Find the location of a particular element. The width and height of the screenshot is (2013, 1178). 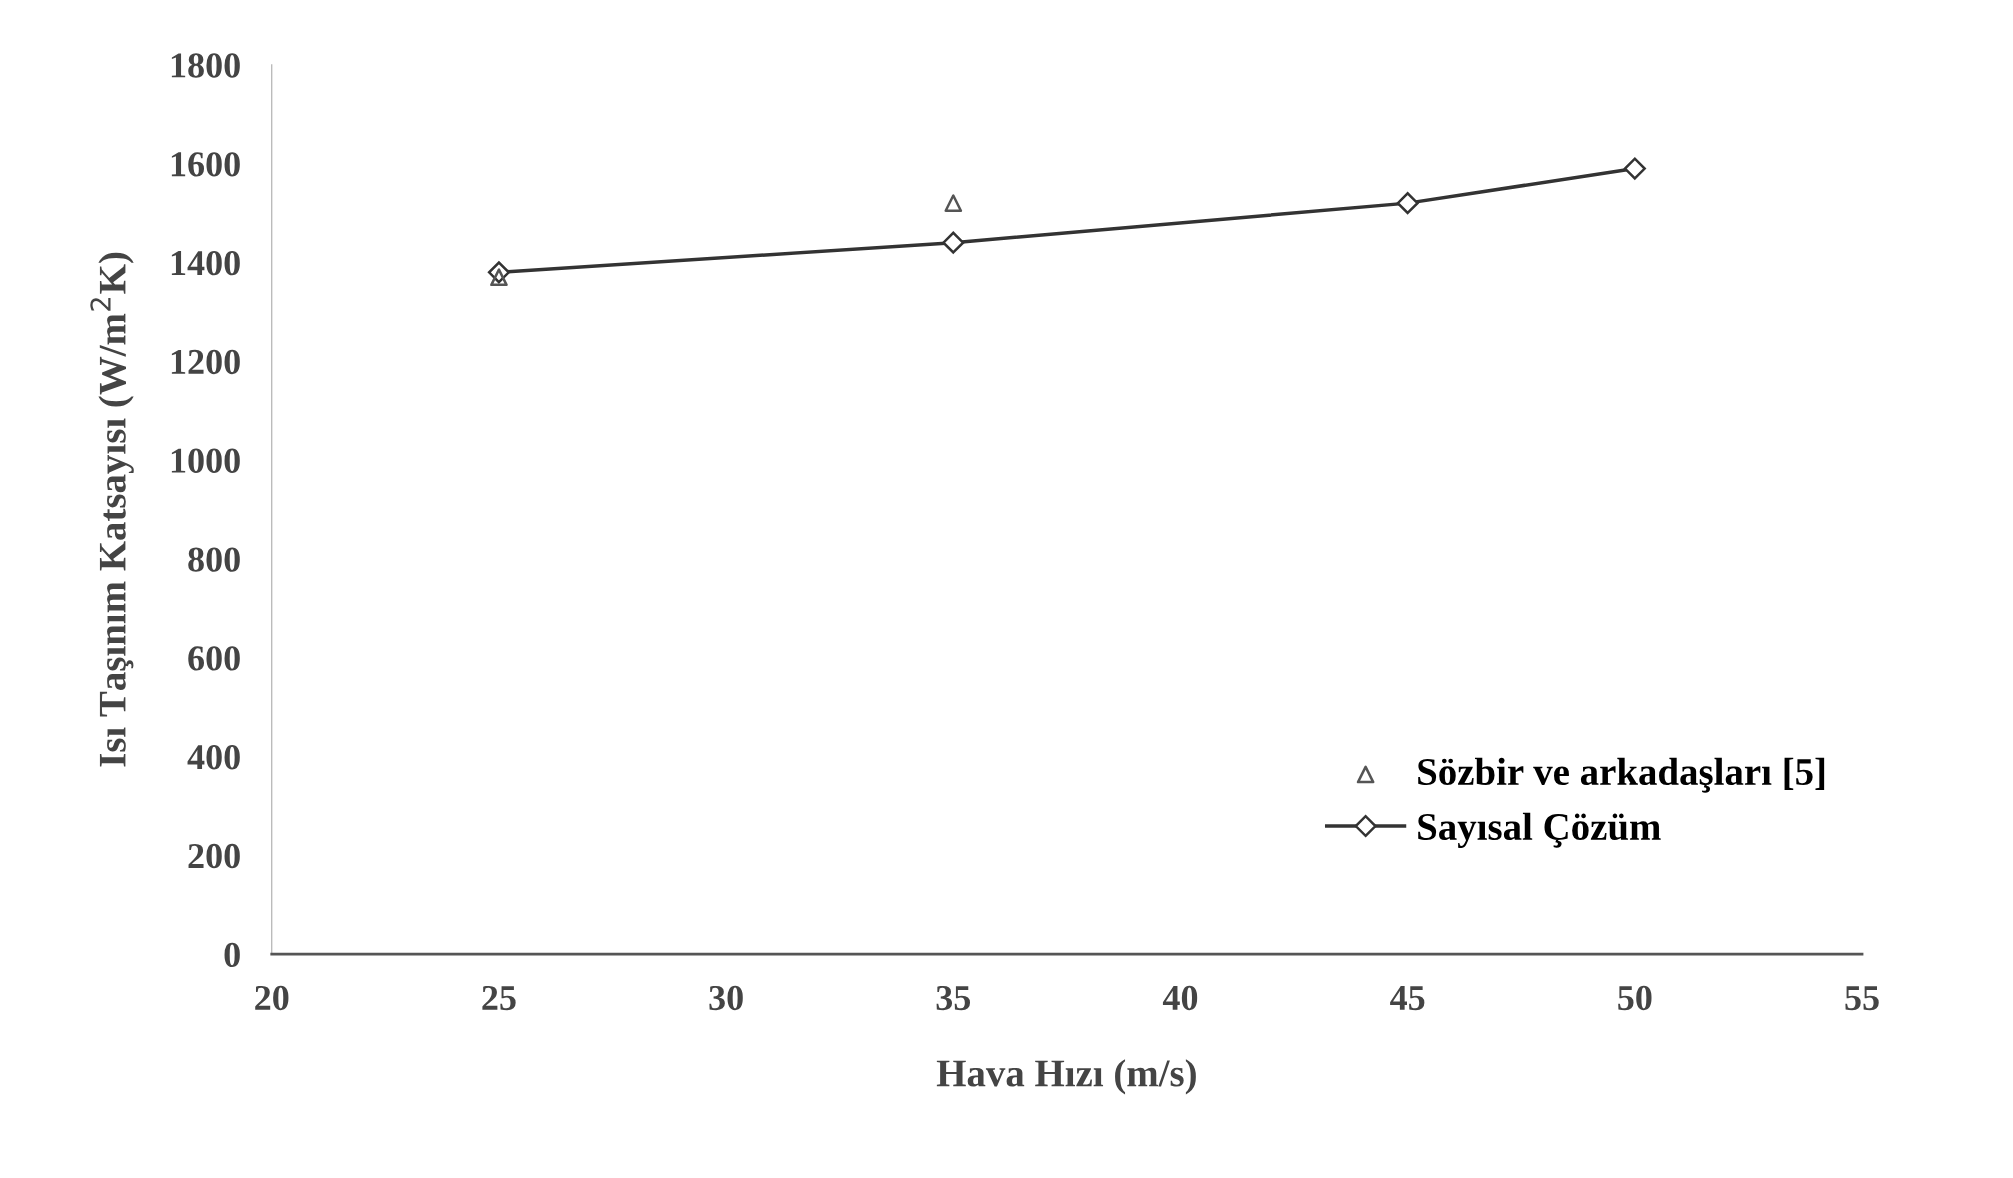

x-tick-label: 45 is located at coordinates (1407, 998).